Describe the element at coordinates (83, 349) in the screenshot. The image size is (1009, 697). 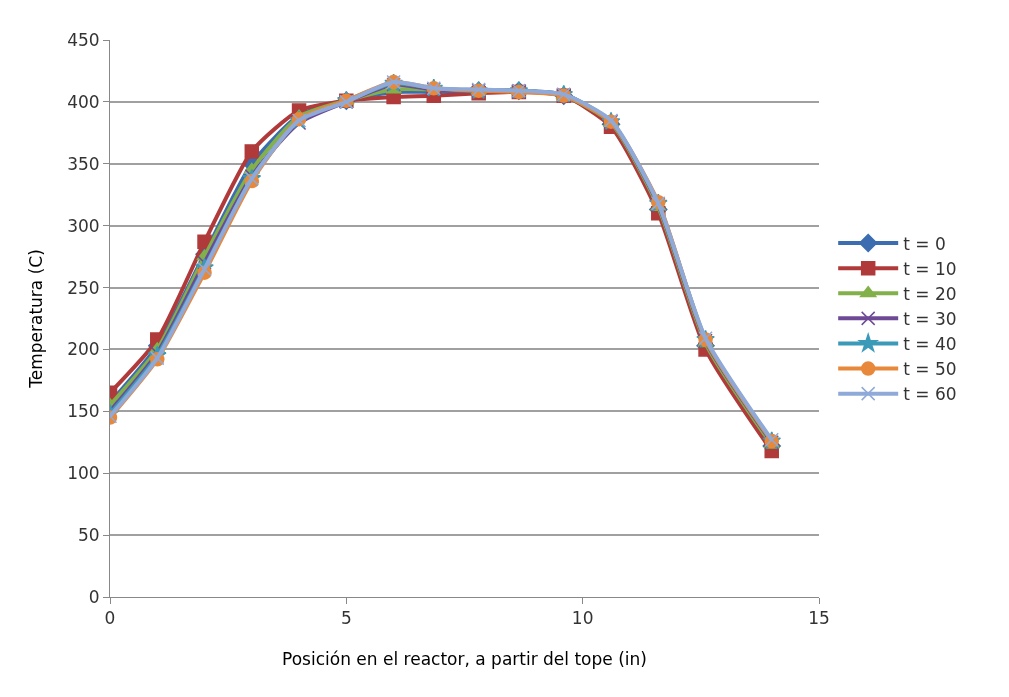
I see `y-tick-label: 200` at that location.